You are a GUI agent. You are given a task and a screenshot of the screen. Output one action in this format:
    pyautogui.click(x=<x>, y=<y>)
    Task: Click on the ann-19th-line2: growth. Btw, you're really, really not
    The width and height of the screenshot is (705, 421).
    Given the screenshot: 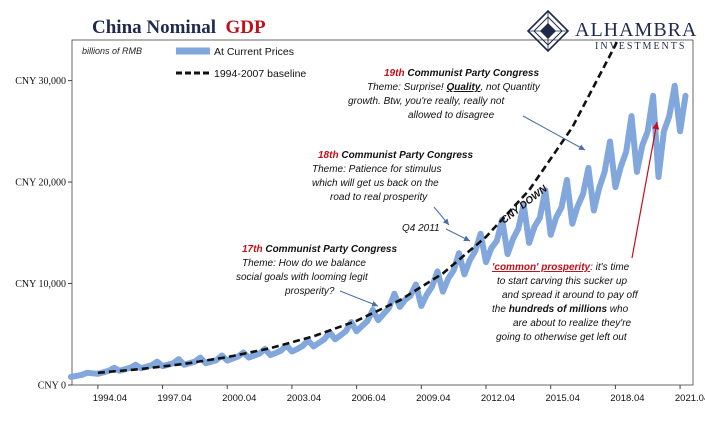 What is the action you would take?
    pyautogui.click(x=426, y=101)
    